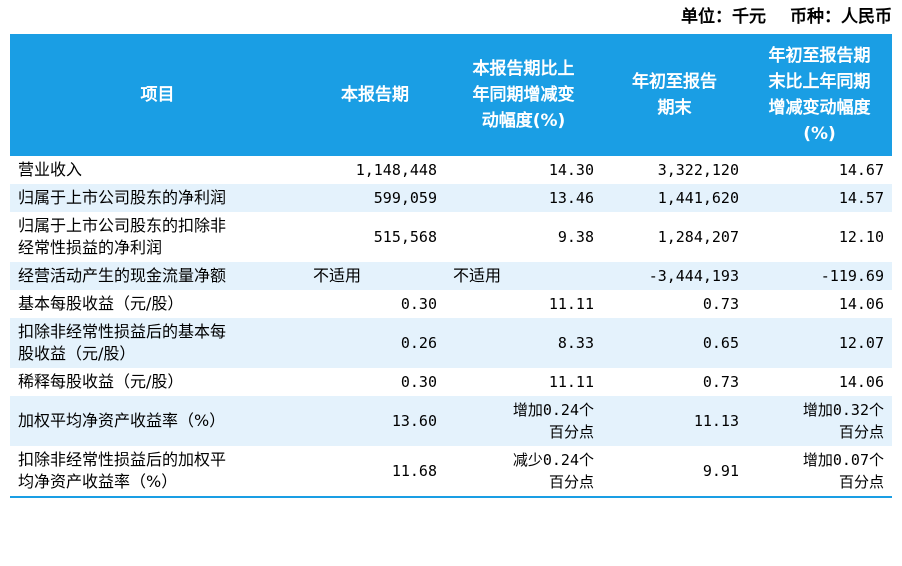 The height and width of the screenshot is (566, 902). What do you see at coordinates (674, 276) in the screenshot?
I see `table-cell: -3,444,193` at bounding box center [674, 276].